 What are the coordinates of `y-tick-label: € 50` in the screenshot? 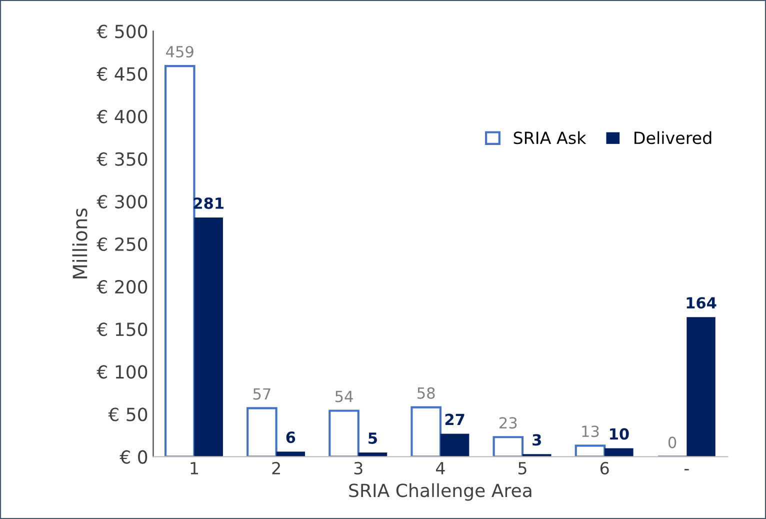 It's located at (128, 415).